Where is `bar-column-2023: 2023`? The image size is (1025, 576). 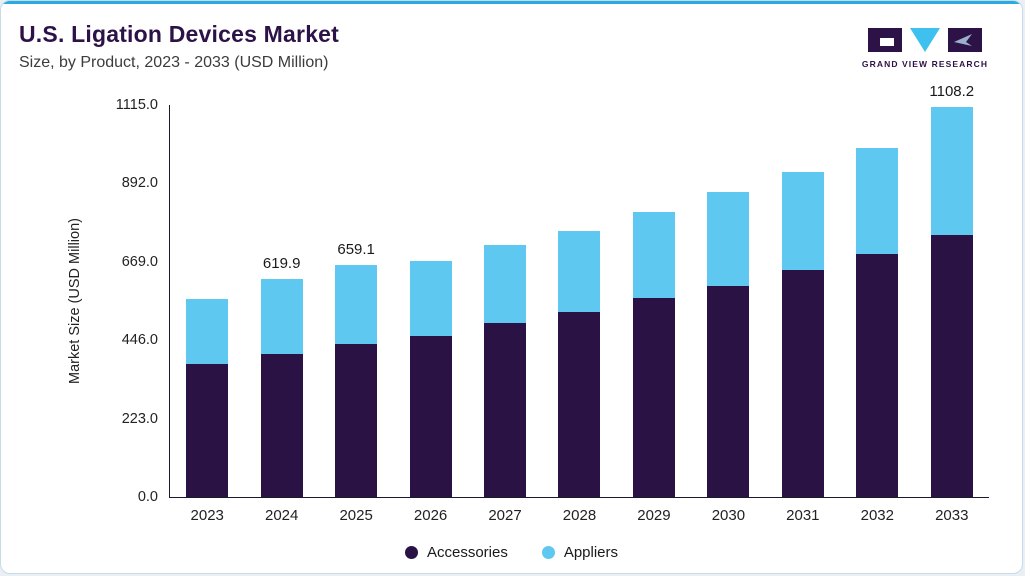
bar-column-2023: 2023 is located at coordinates (207, 314).